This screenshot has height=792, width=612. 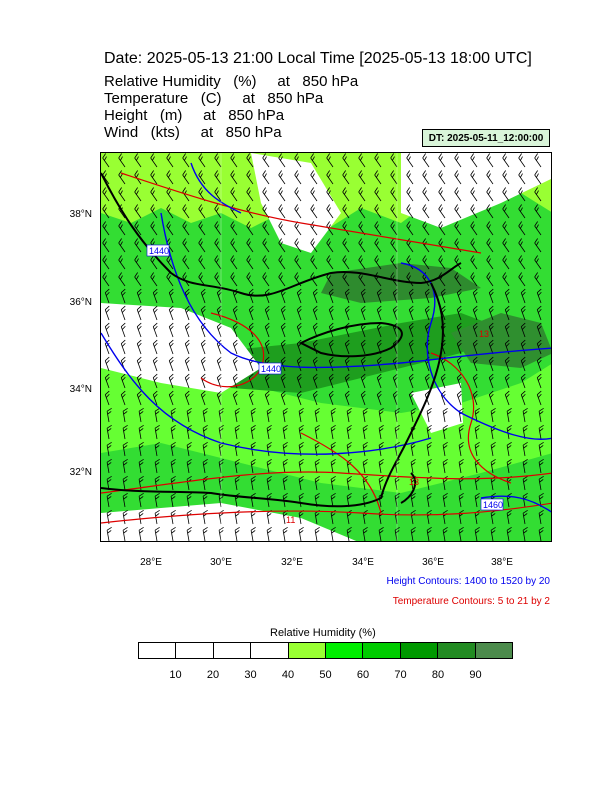 What do you see at coordinates (350, 339) in the screenshot?
I see `coastline-cyprus` at bounding box center [350, 339].